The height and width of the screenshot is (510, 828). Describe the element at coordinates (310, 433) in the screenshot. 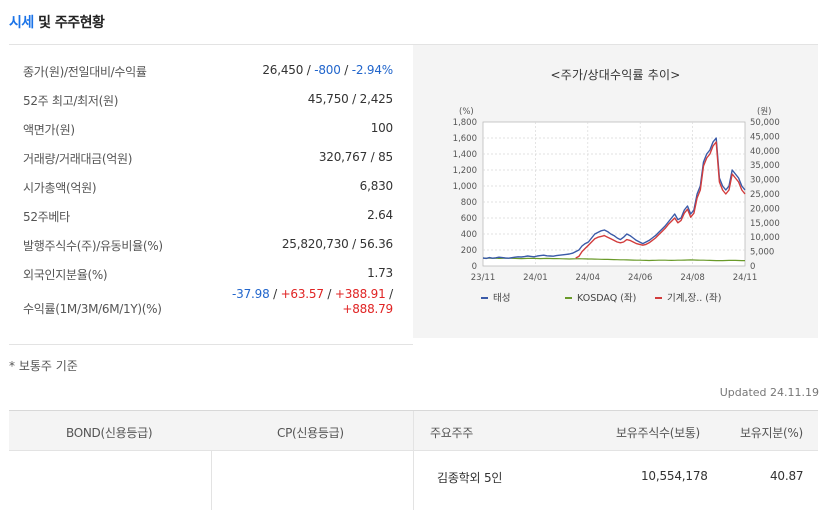

I see `col-header-cp: CP(신용등급)` at that location.